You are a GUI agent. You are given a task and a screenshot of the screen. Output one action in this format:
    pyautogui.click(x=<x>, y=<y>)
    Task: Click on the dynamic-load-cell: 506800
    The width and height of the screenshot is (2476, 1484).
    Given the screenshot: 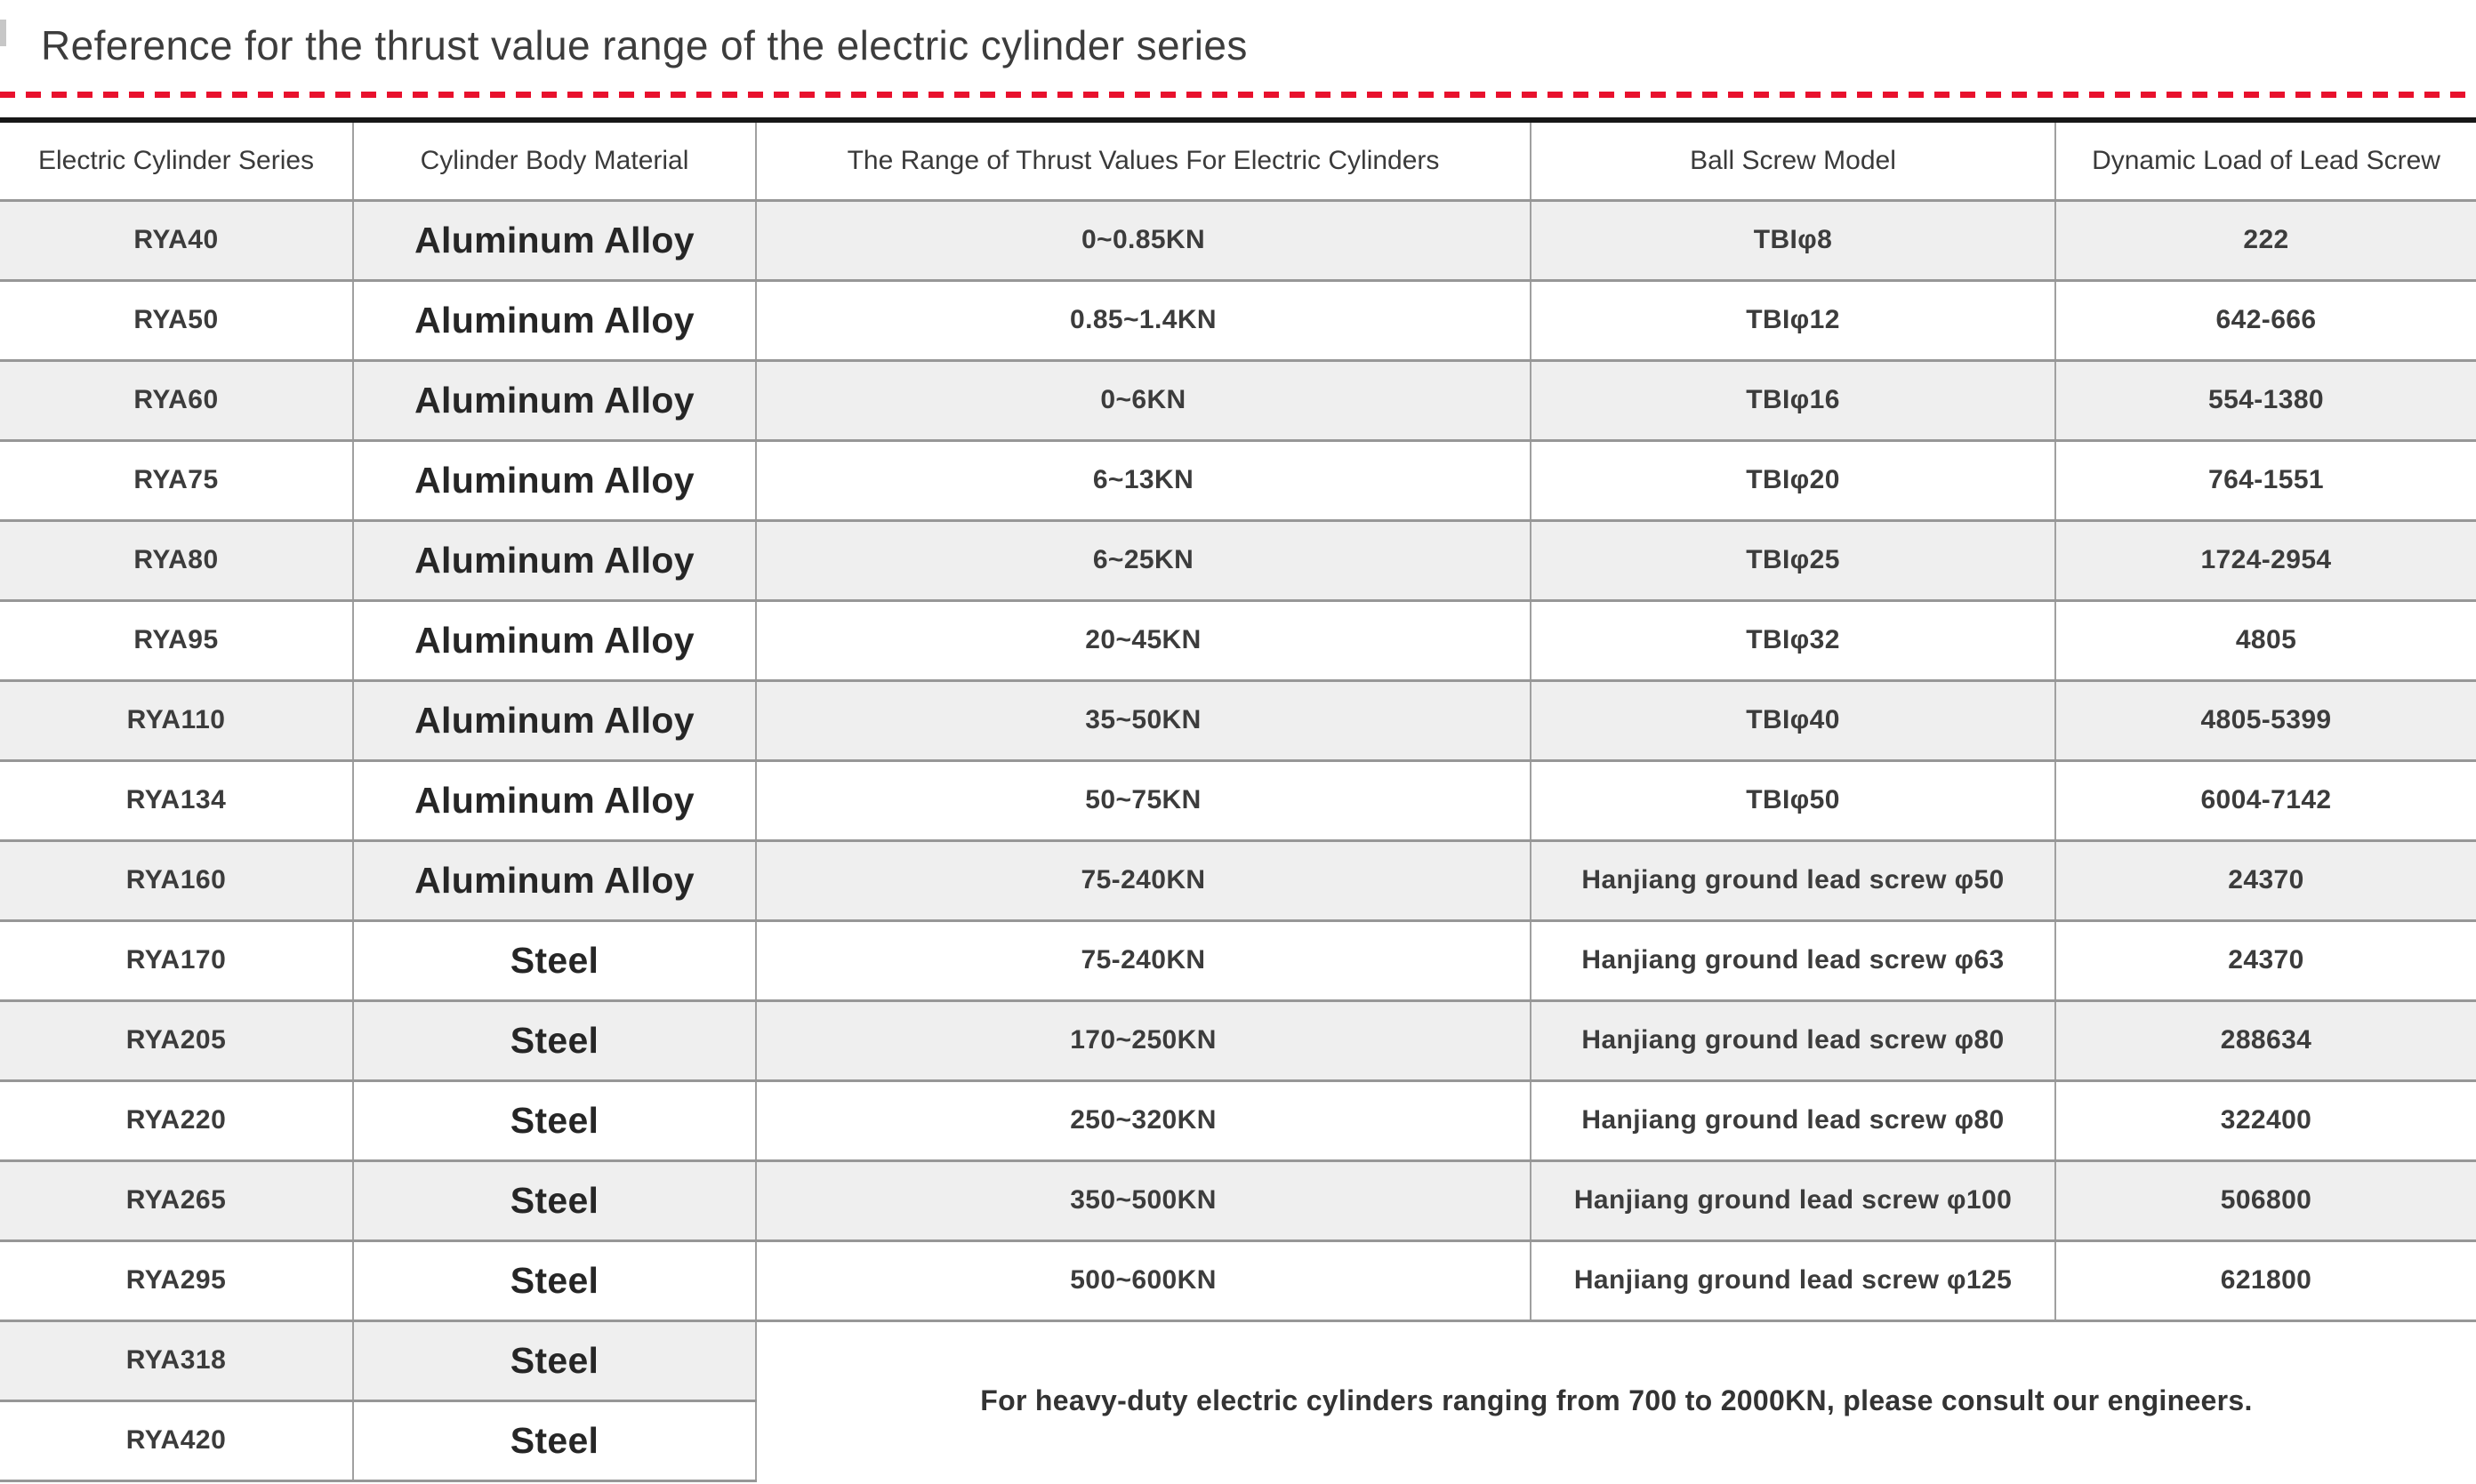 What is the action you would take?
    pyautogui.click(x=2265, y=1201)
    